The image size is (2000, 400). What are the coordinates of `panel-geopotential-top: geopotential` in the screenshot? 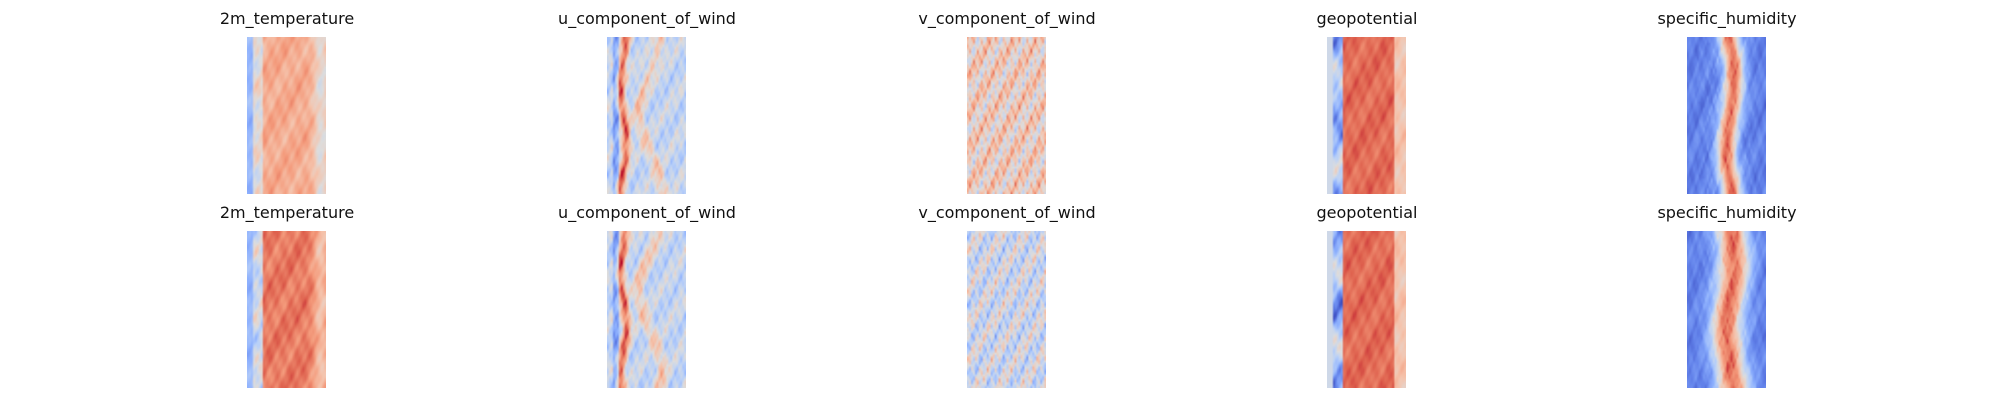 It's located at (1367, 101).